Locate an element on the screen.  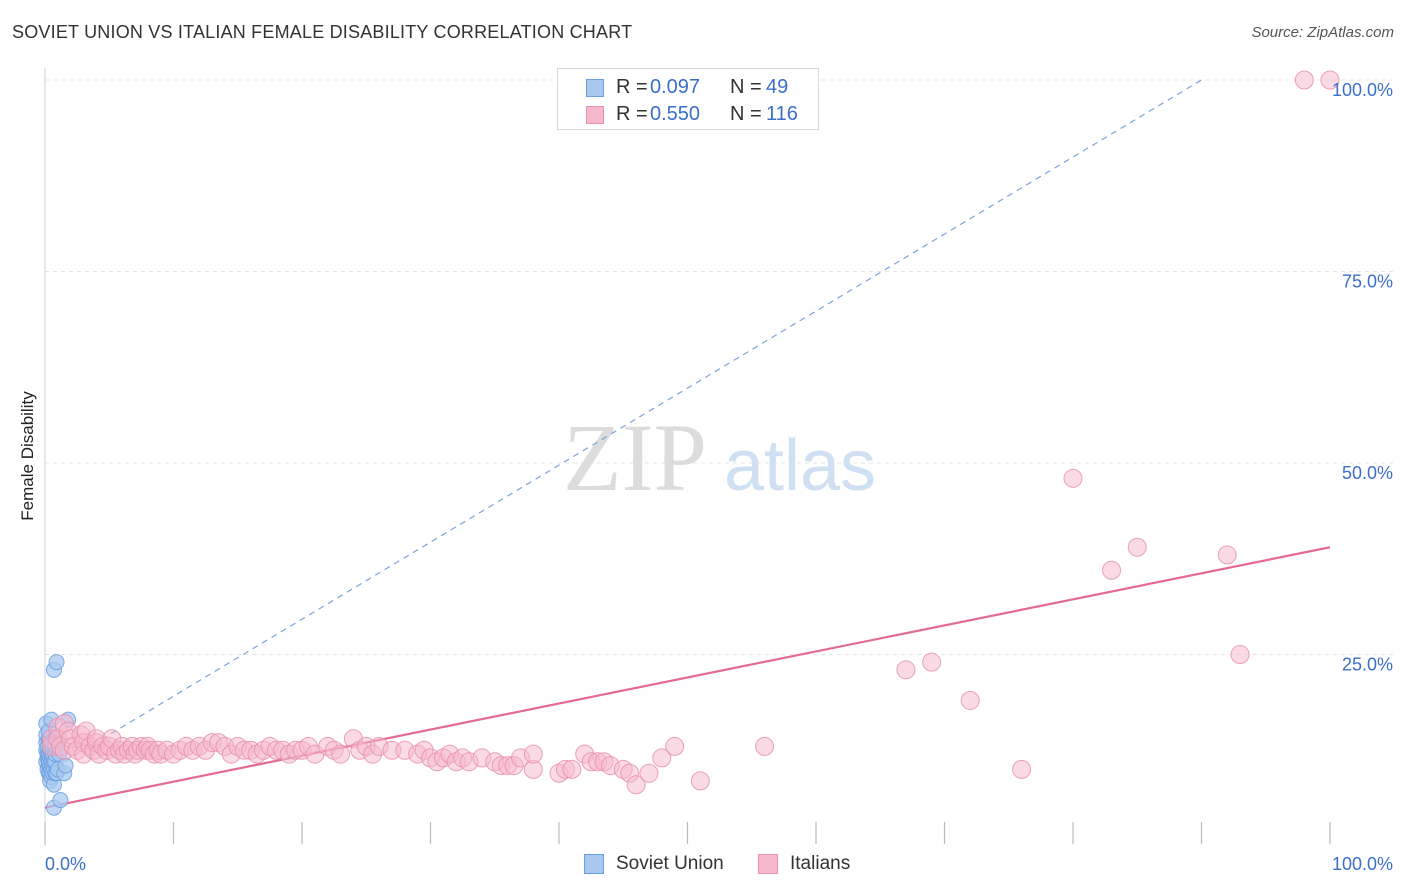
series-legend: Soviet Union Italians is located at coordinates (703, 865).